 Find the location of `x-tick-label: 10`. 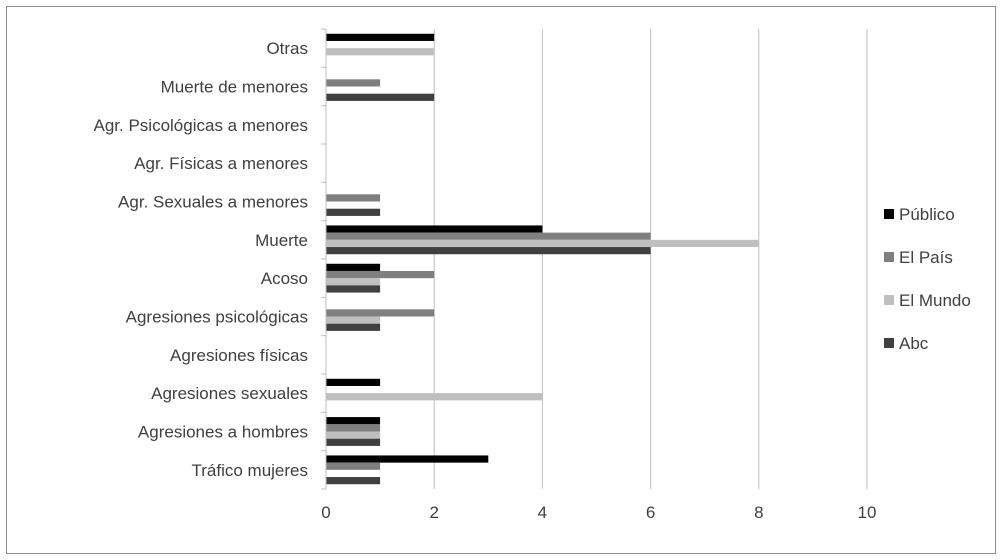

x-tick-label: 10 is located at coordinates (867, 512).